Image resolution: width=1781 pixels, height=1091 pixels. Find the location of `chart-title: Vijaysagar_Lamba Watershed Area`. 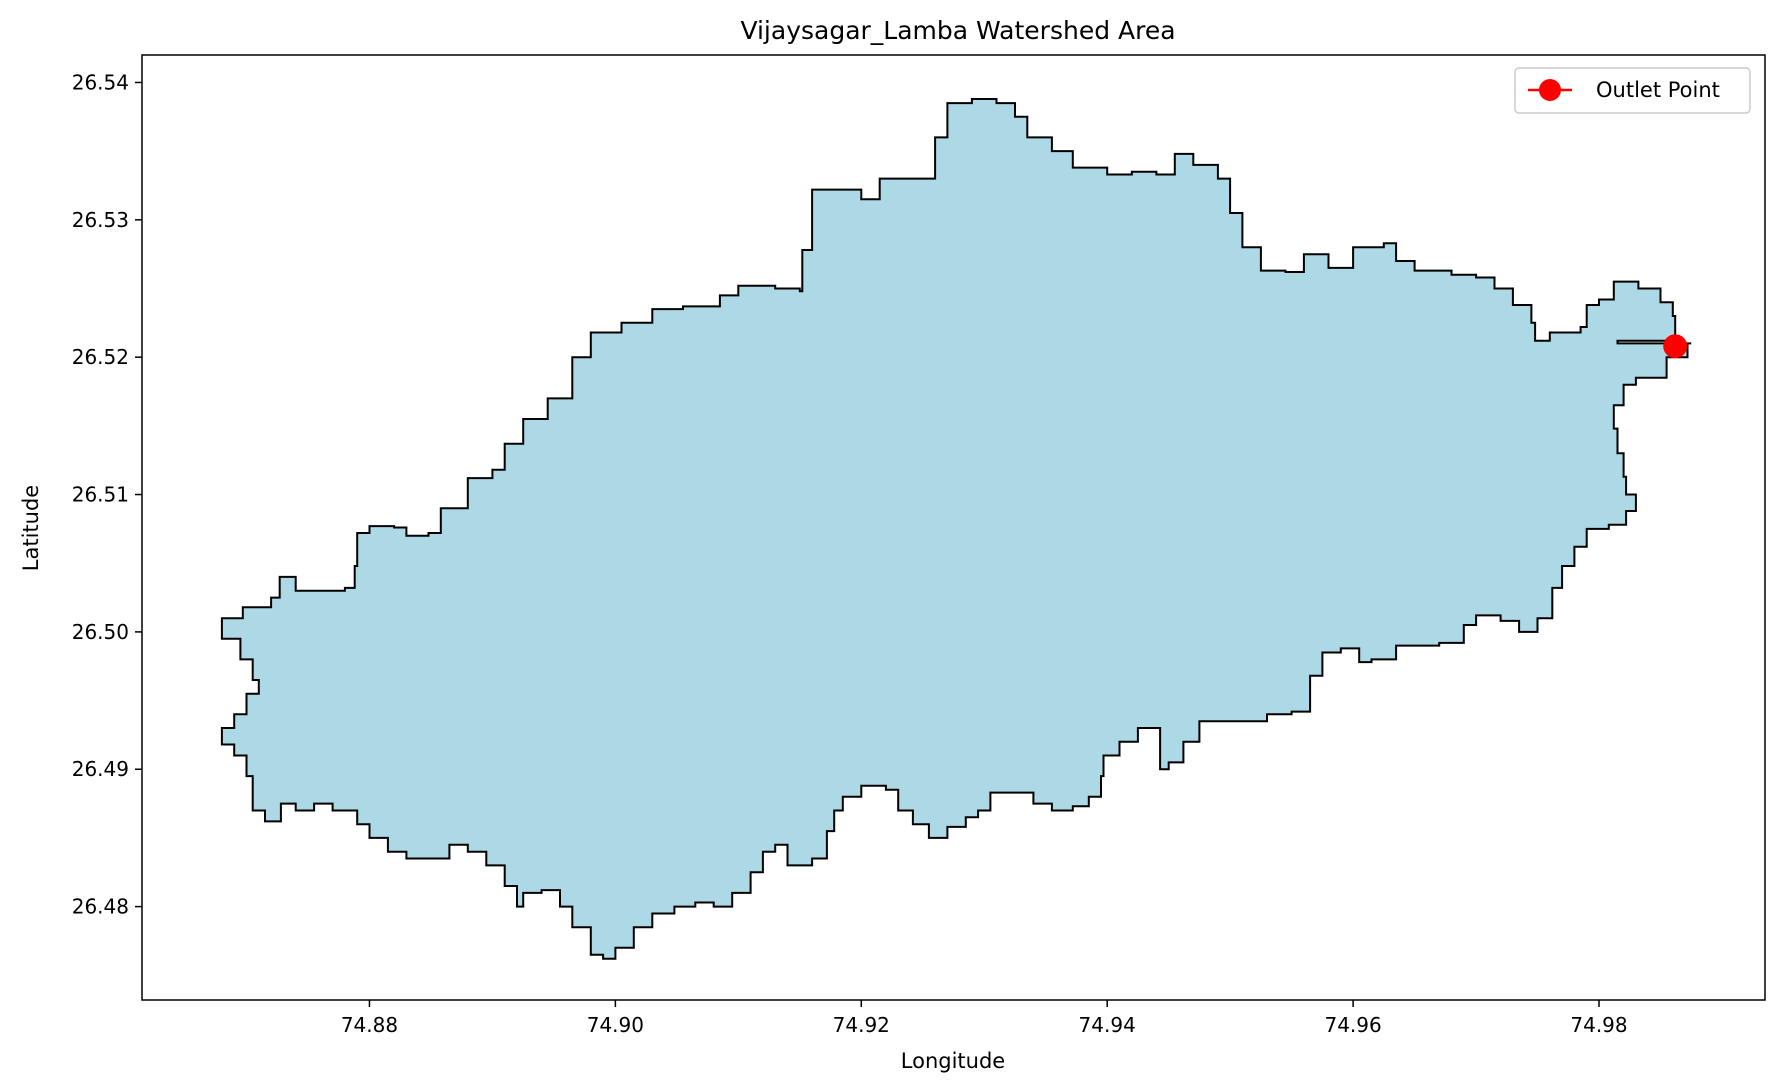

chart-title: Vijaysagar_Lamba Watershed Area is located at coordinates (957, 30).